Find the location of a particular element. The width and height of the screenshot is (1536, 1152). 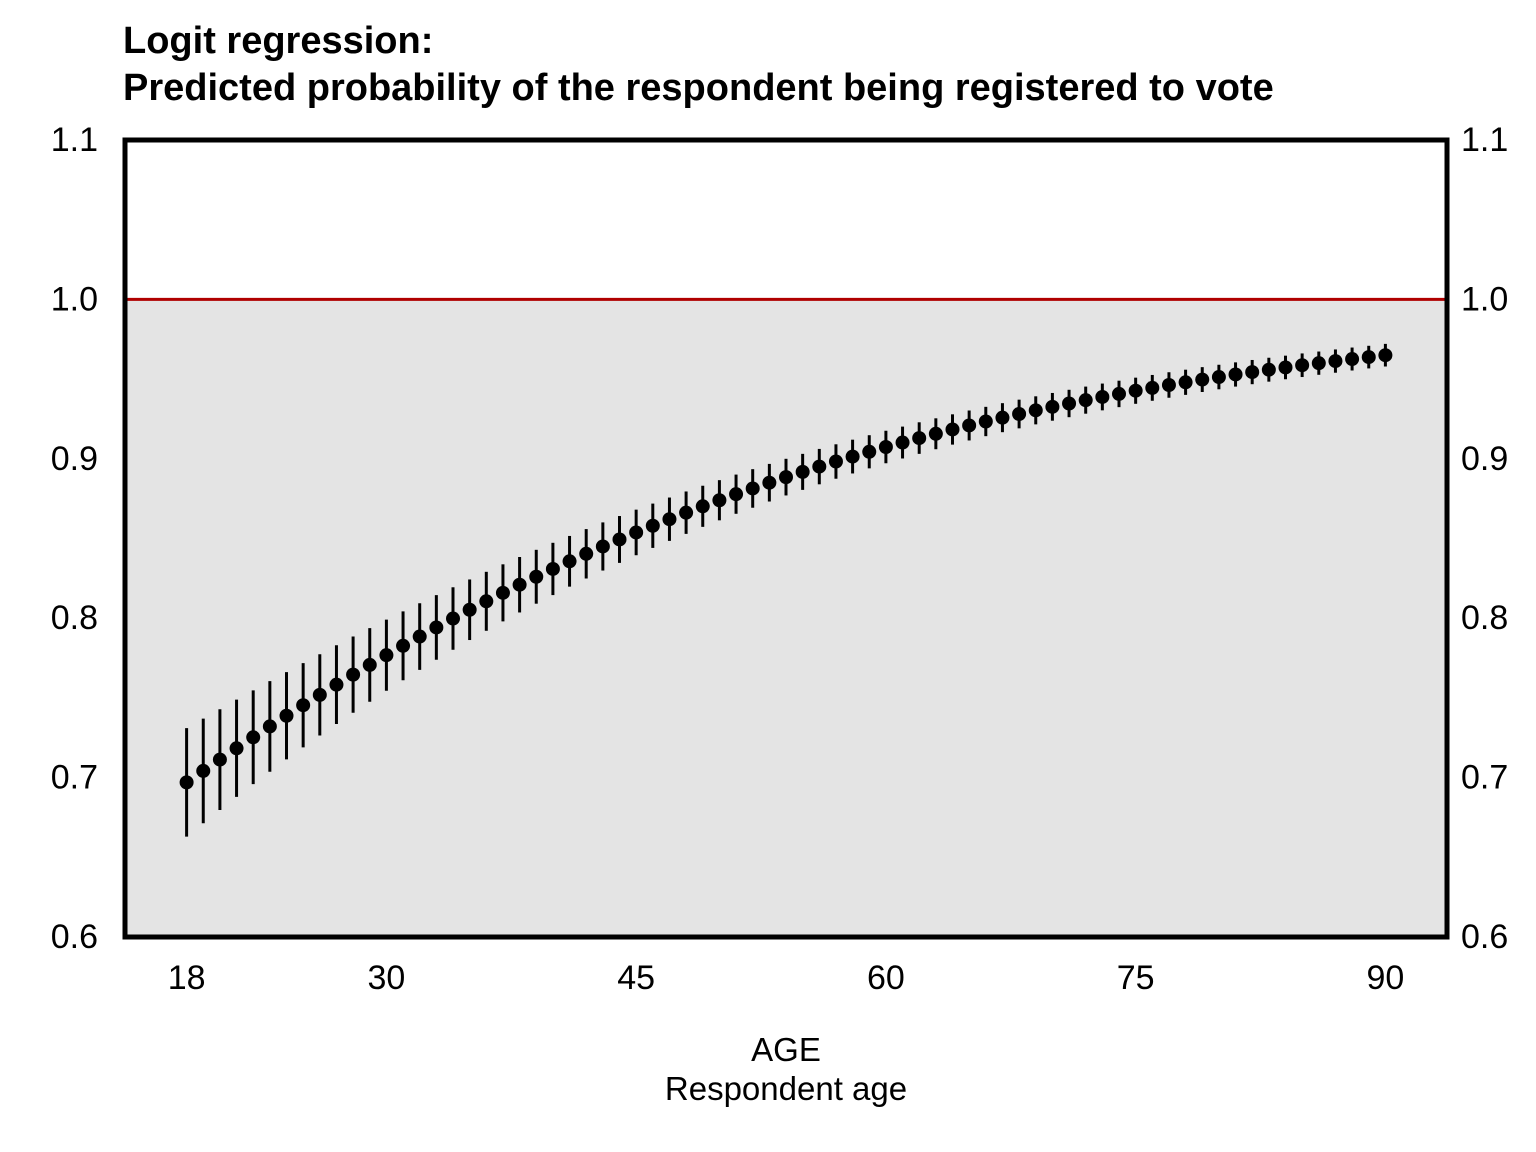

x-axis-tick-label: 60 is located at coordinates (886, 978).